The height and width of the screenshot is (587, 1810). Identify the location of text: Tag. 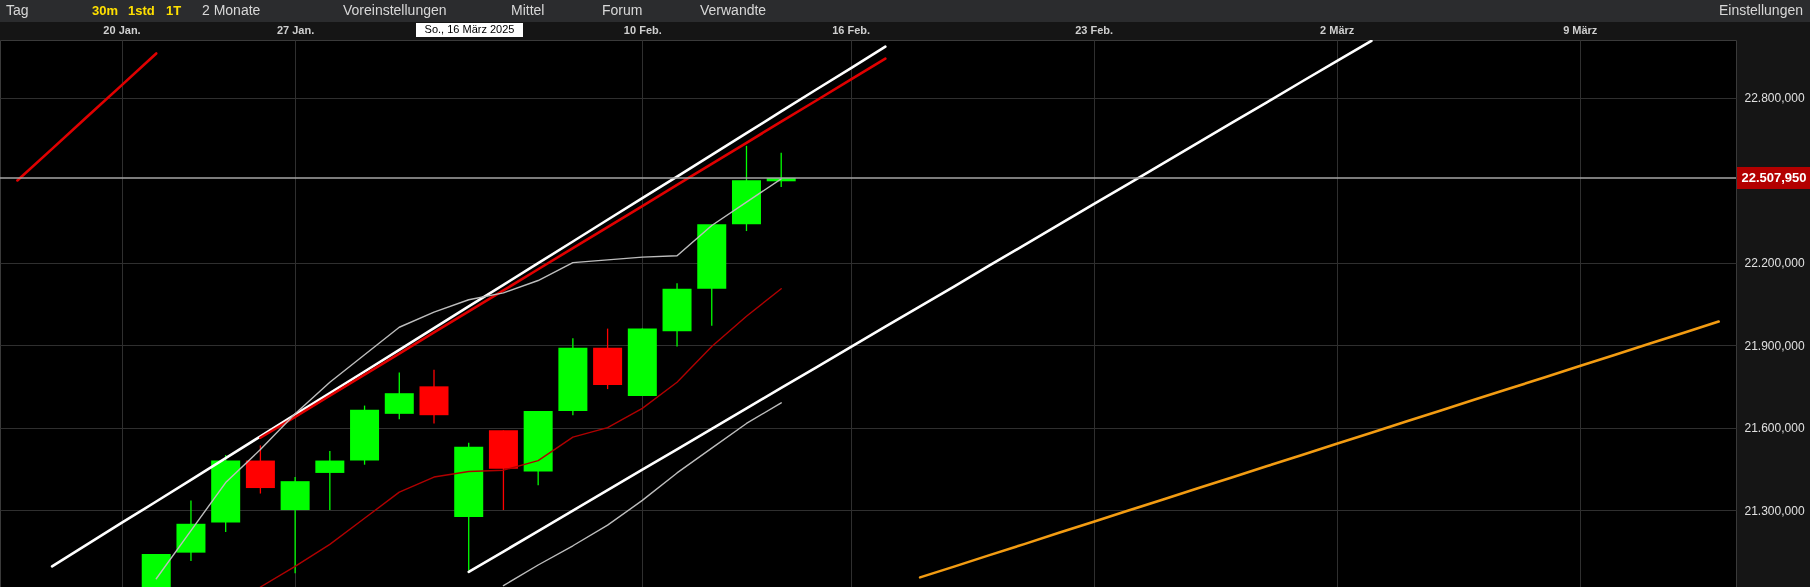
(17, 10).